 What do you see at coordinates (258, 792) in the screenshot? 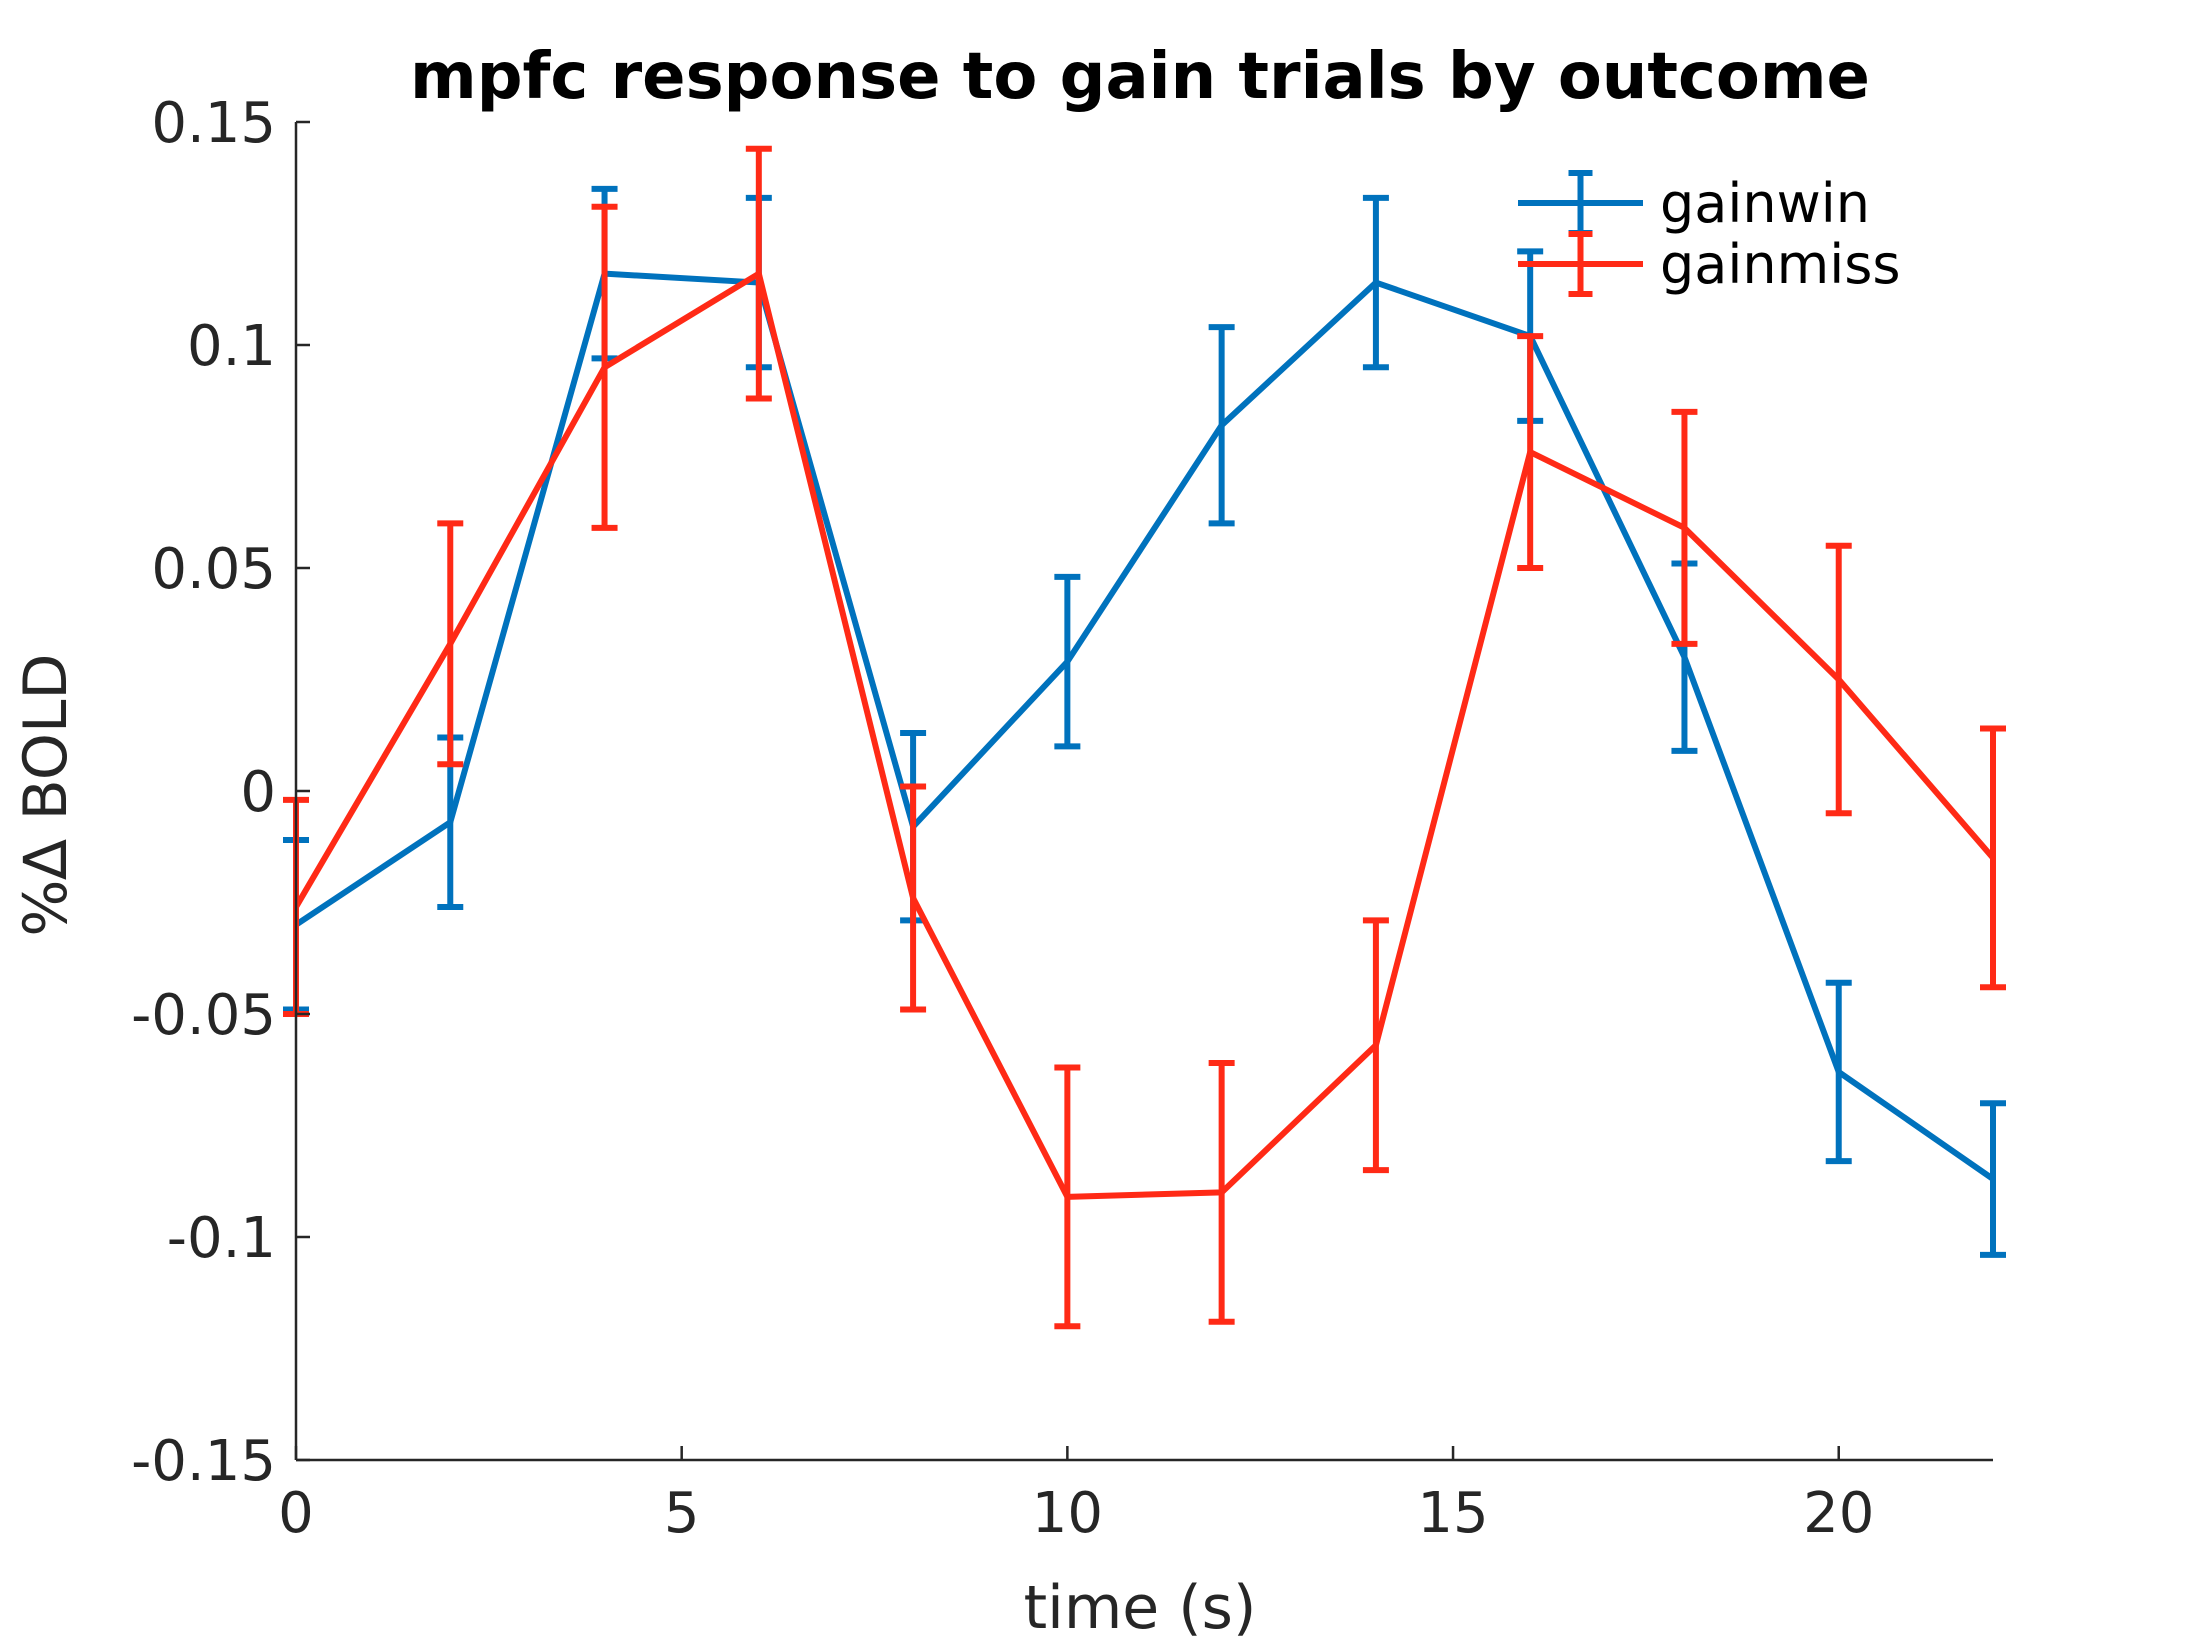
I see `y-tick-label: 0` at bounding box center [258, 792].